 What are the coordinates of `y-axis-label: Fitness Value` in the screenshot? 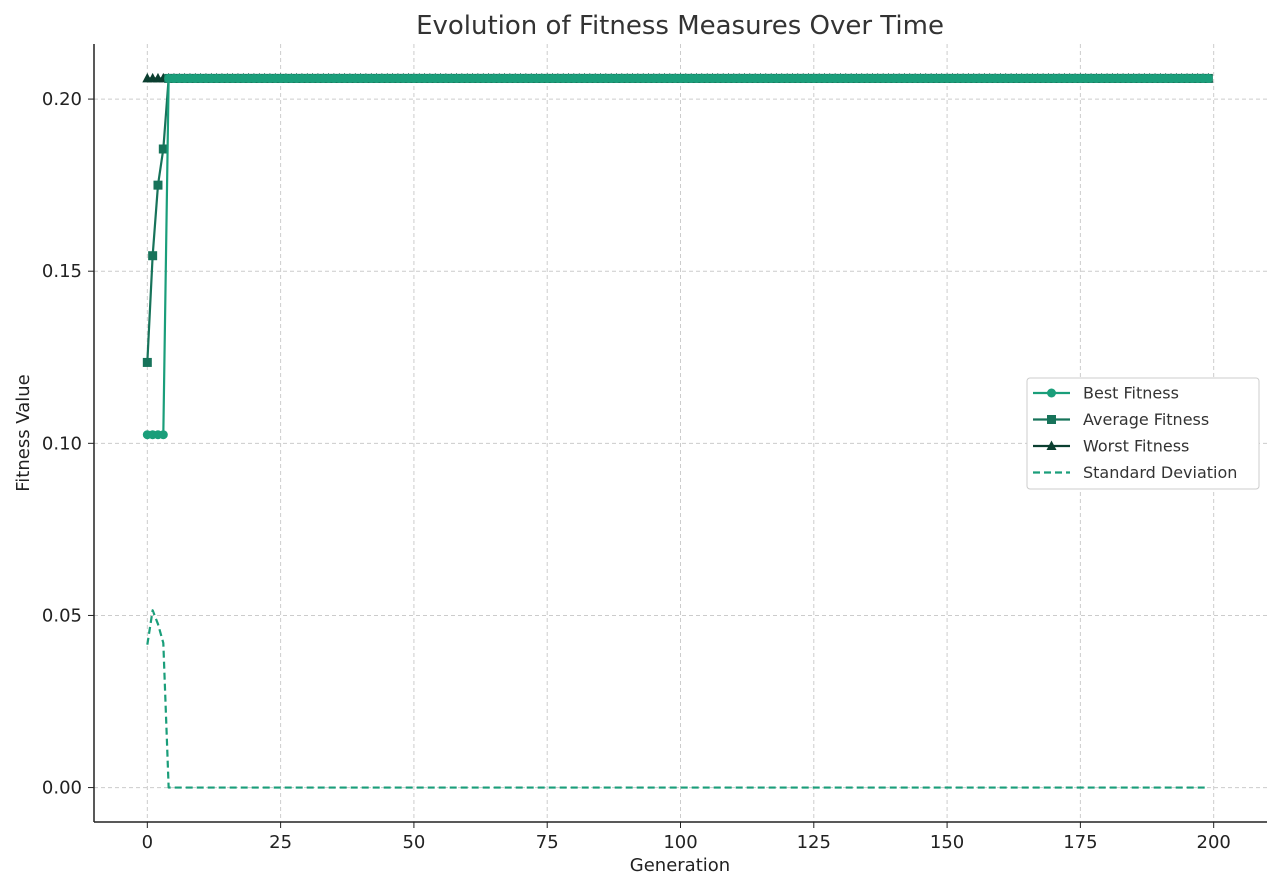 It's located at (23, 433).